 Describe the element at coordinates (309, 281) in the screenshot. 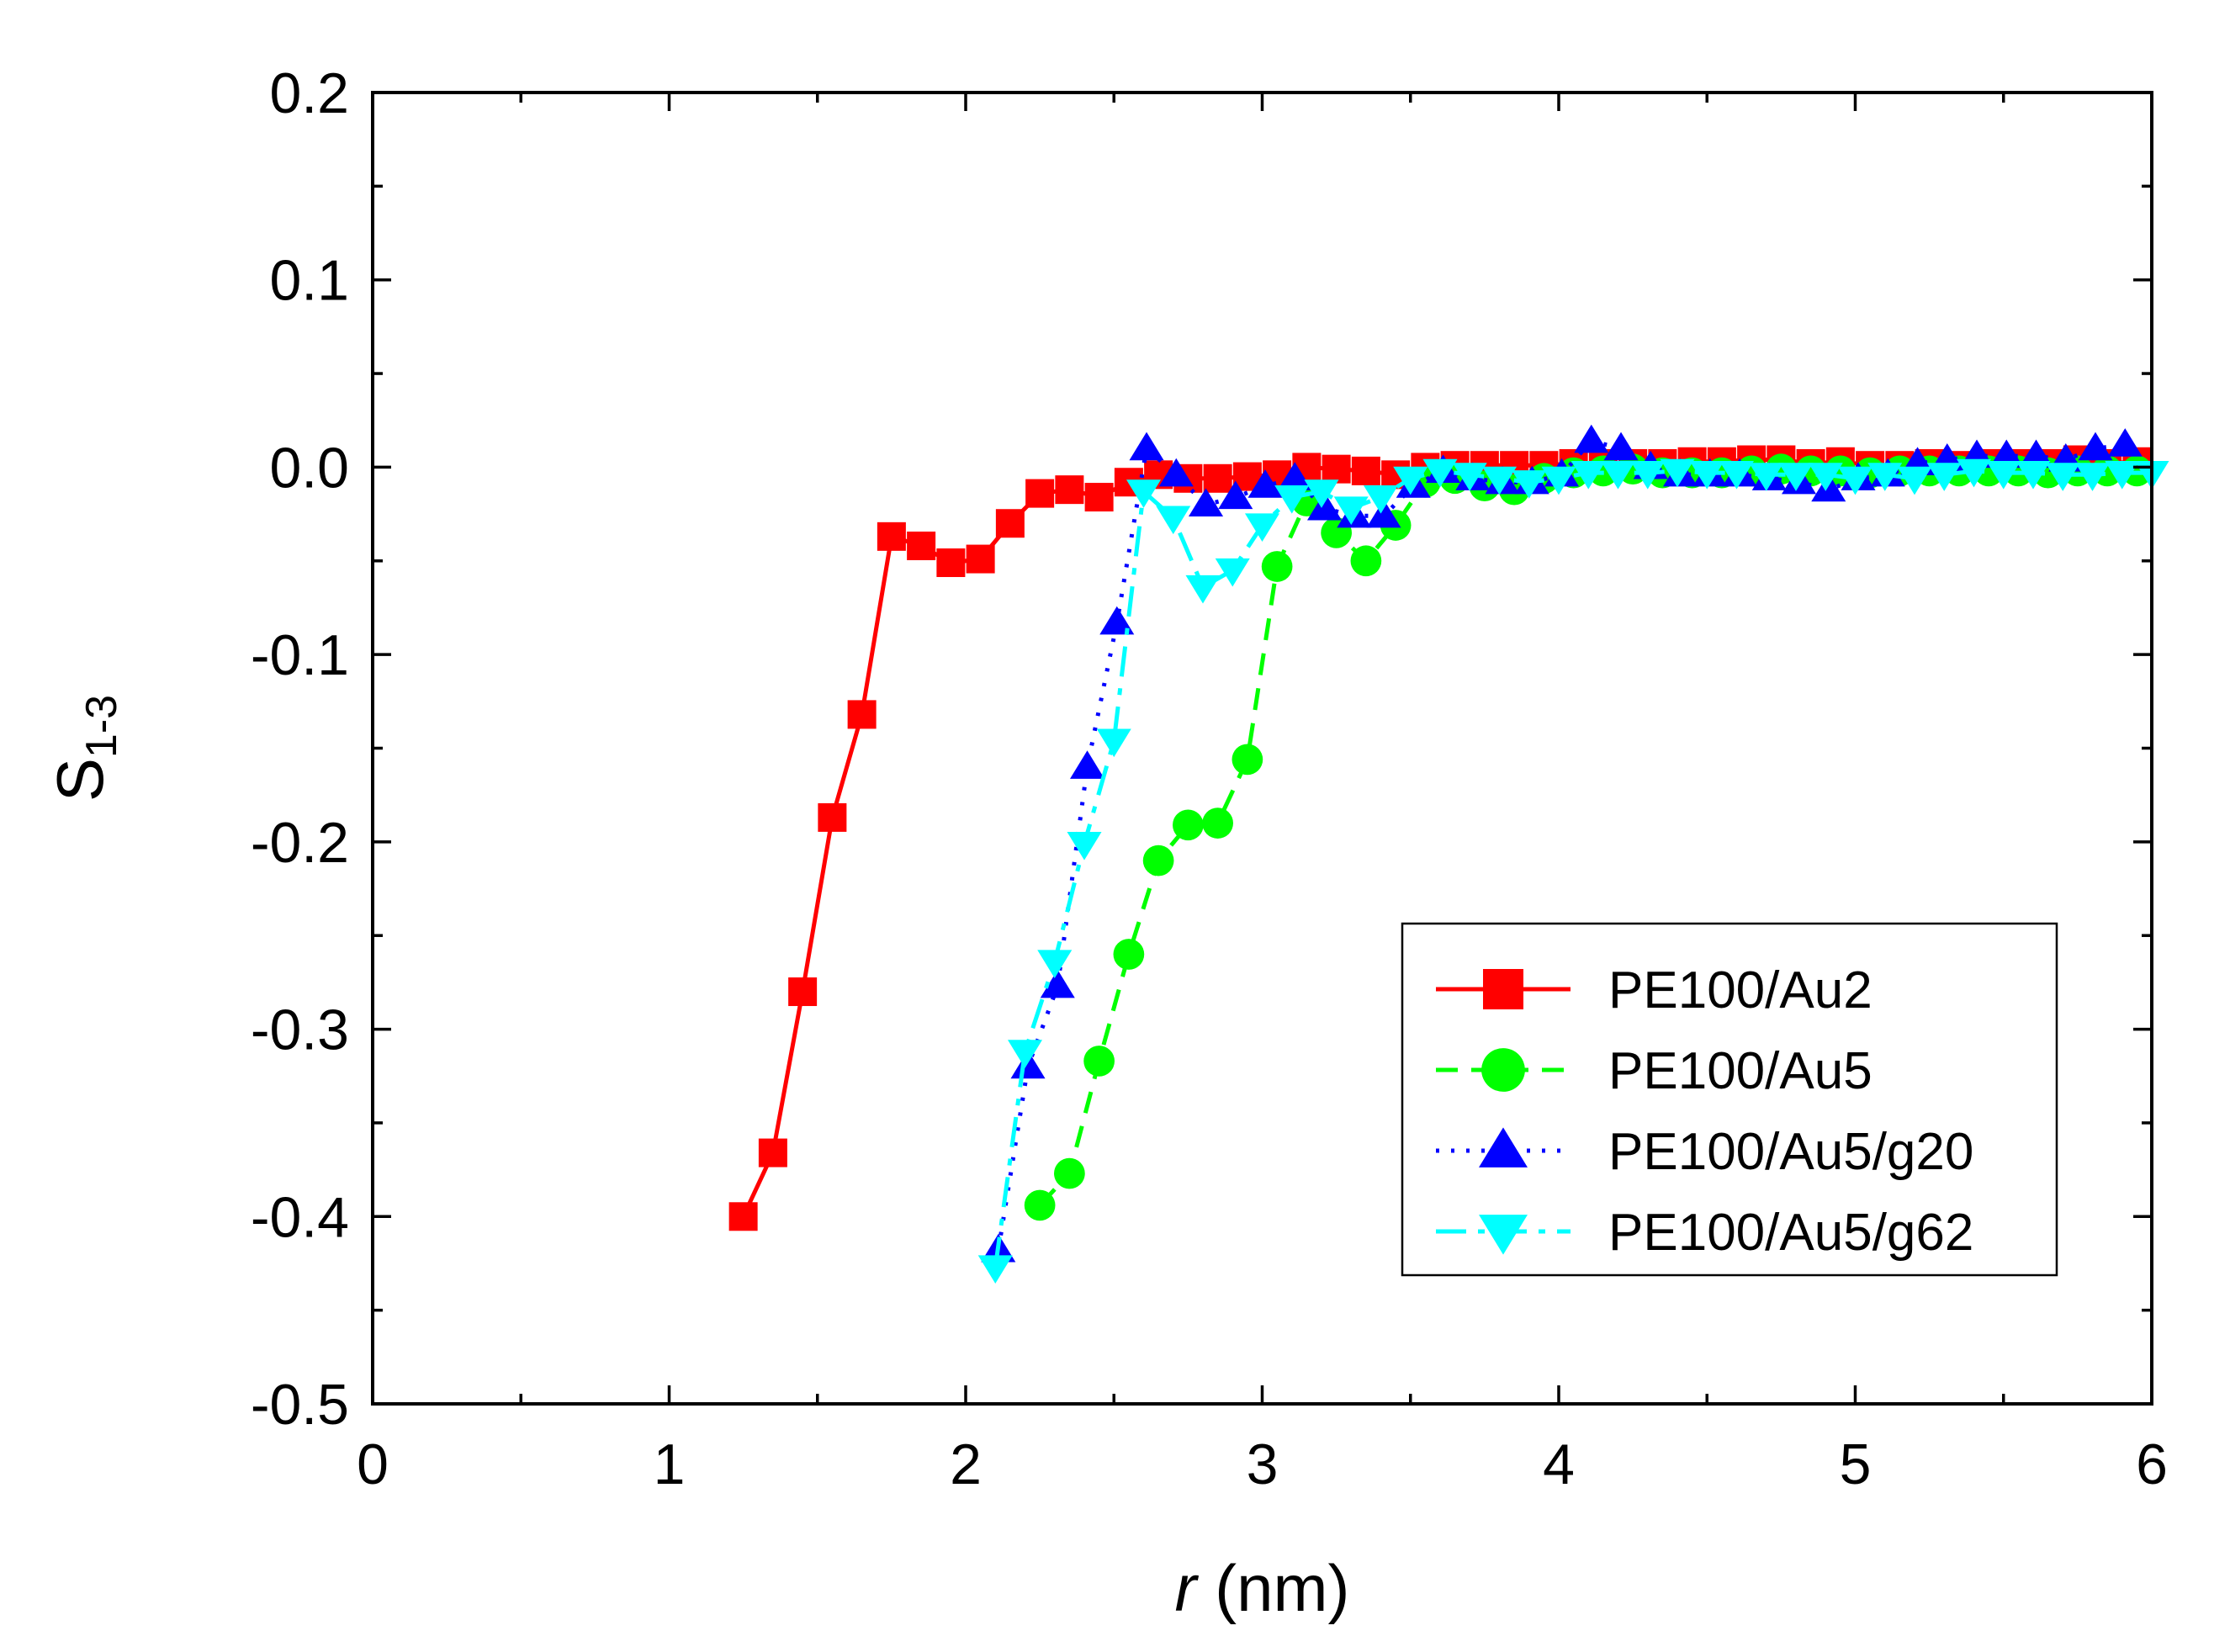

I see `y-tick-label: 0.1` at that location.